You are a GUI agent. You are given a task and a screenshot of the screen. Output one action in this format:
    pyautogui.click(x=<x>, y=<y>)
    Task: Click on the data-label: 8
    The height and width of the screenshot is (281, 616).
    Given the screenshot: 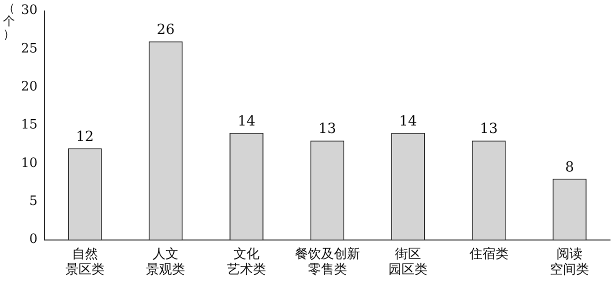 What is the action you would take?
    pyautogui.click(x=569, y=167)
    